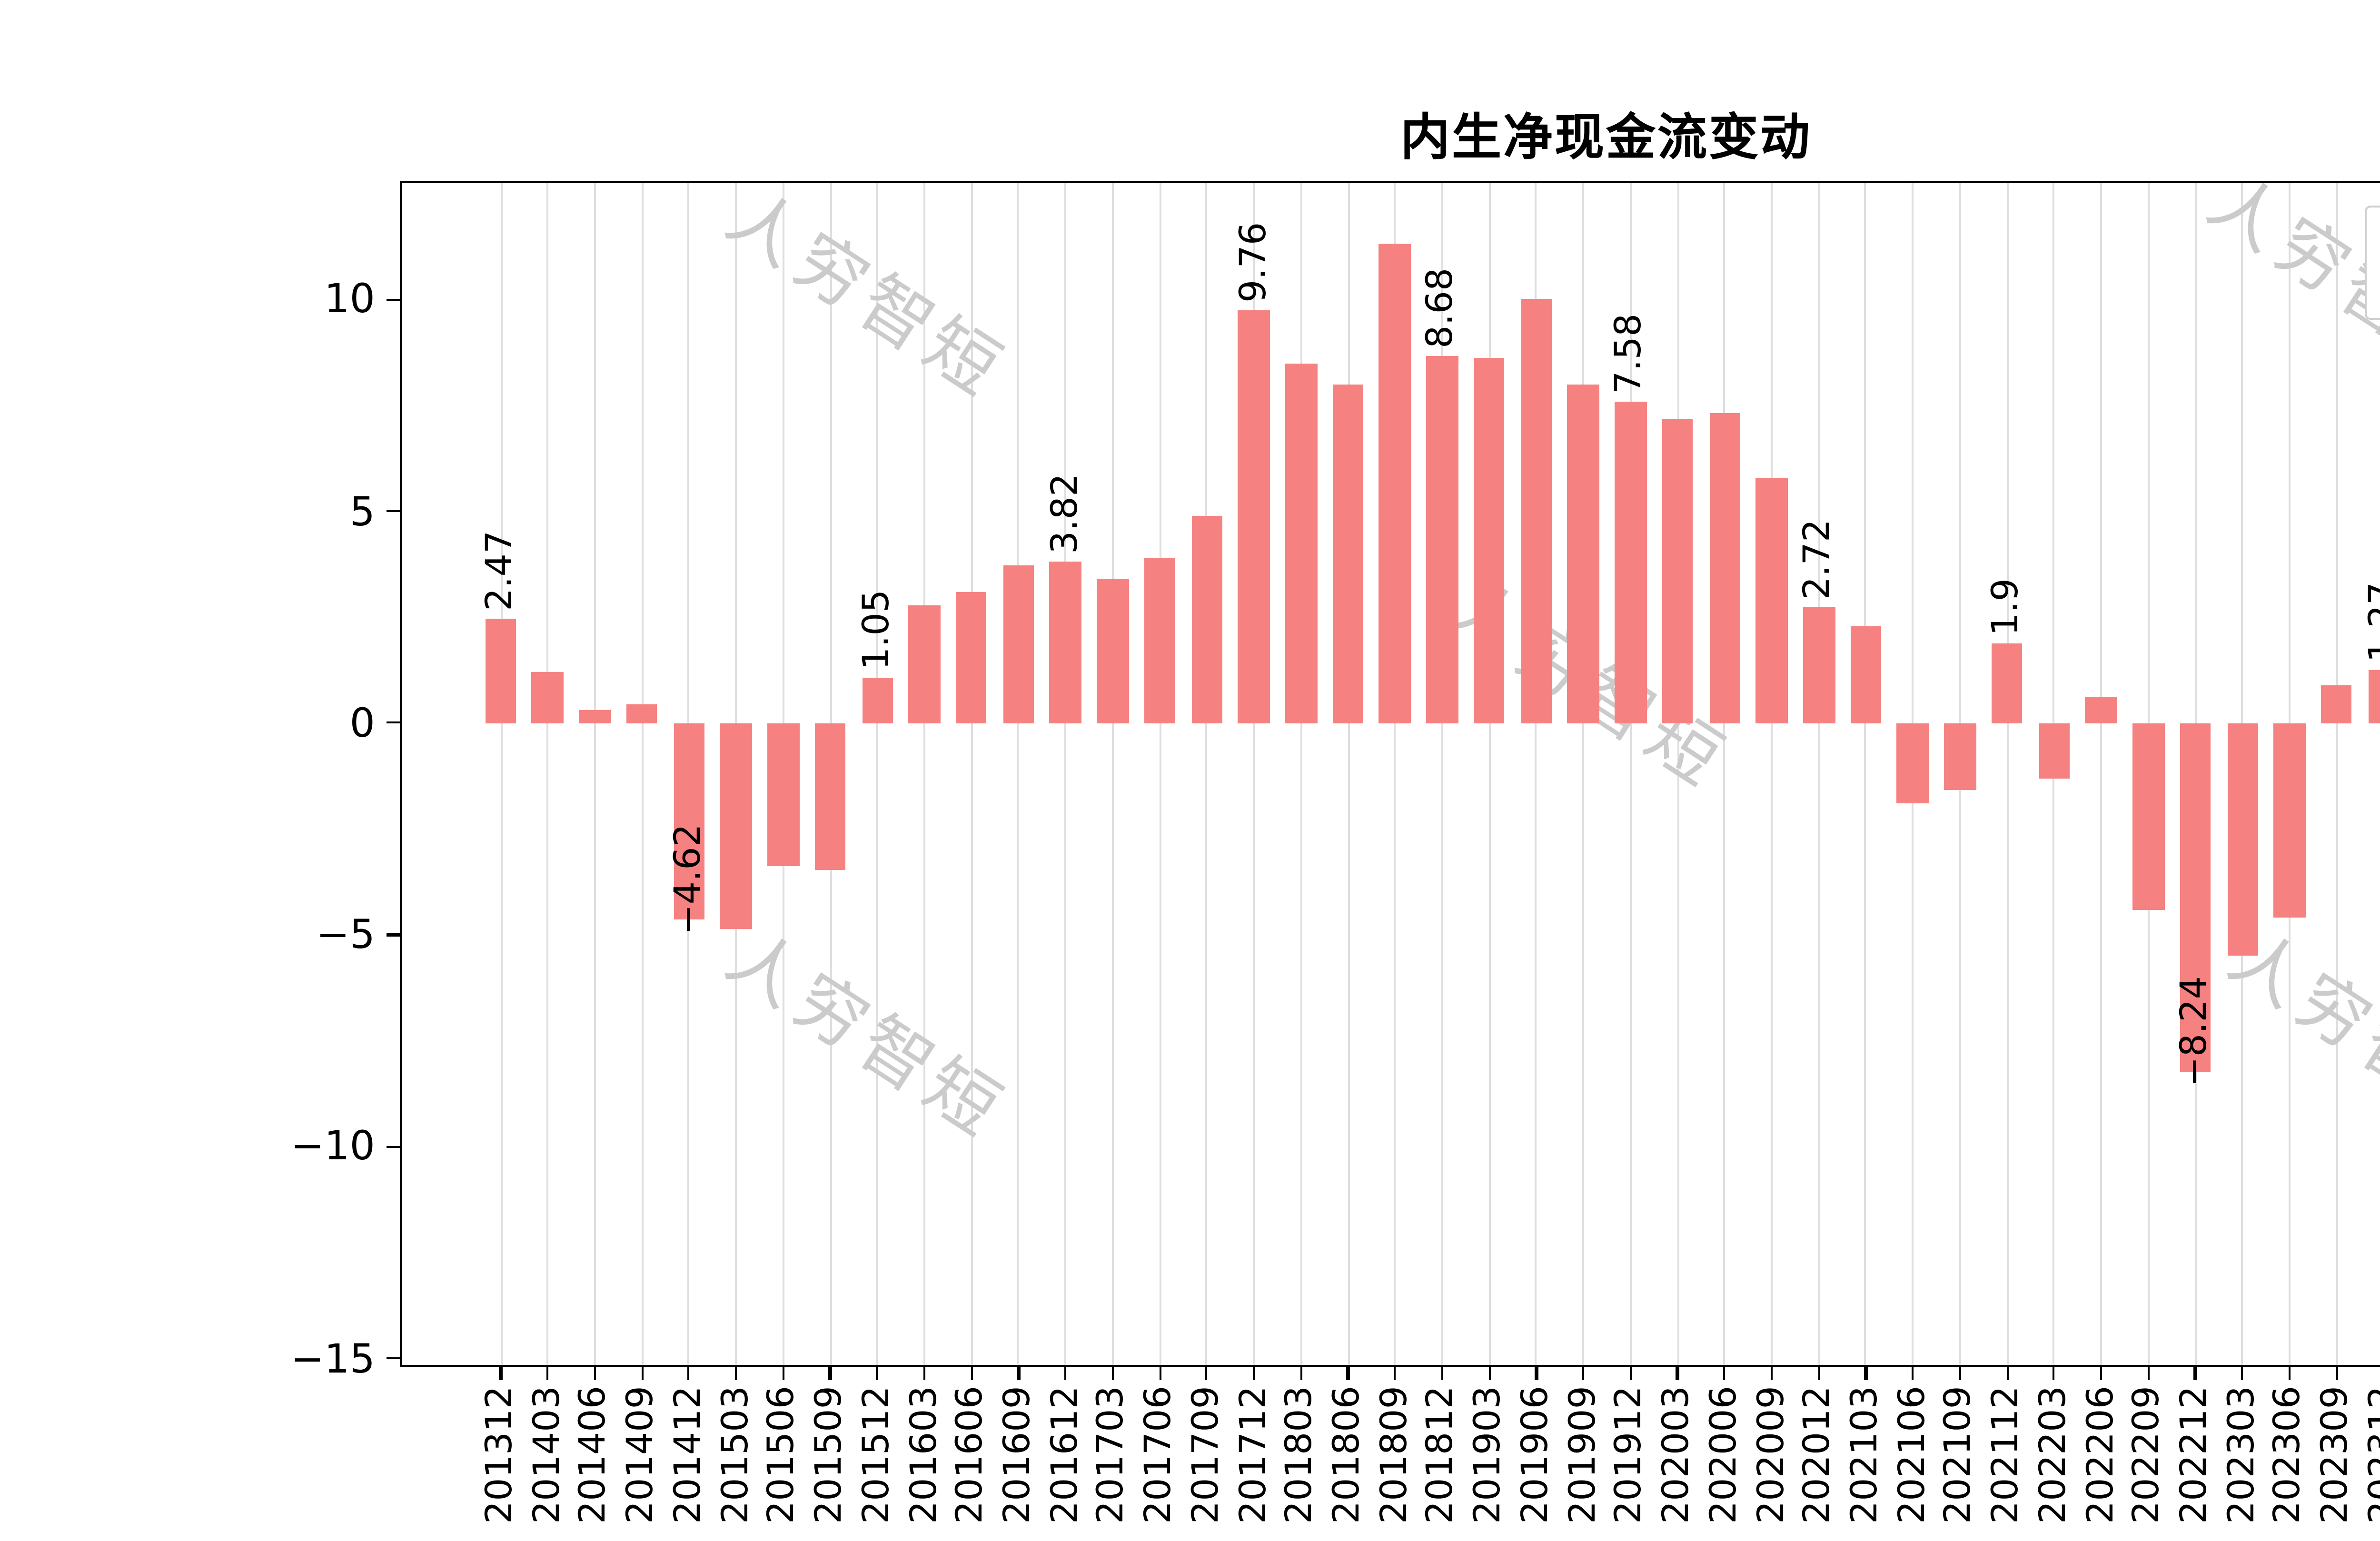  What do you see at coordinates (1253, 1455) in the screenshot?
I see `x-tick-label: 201712` at bounding box center [1253, 1455].